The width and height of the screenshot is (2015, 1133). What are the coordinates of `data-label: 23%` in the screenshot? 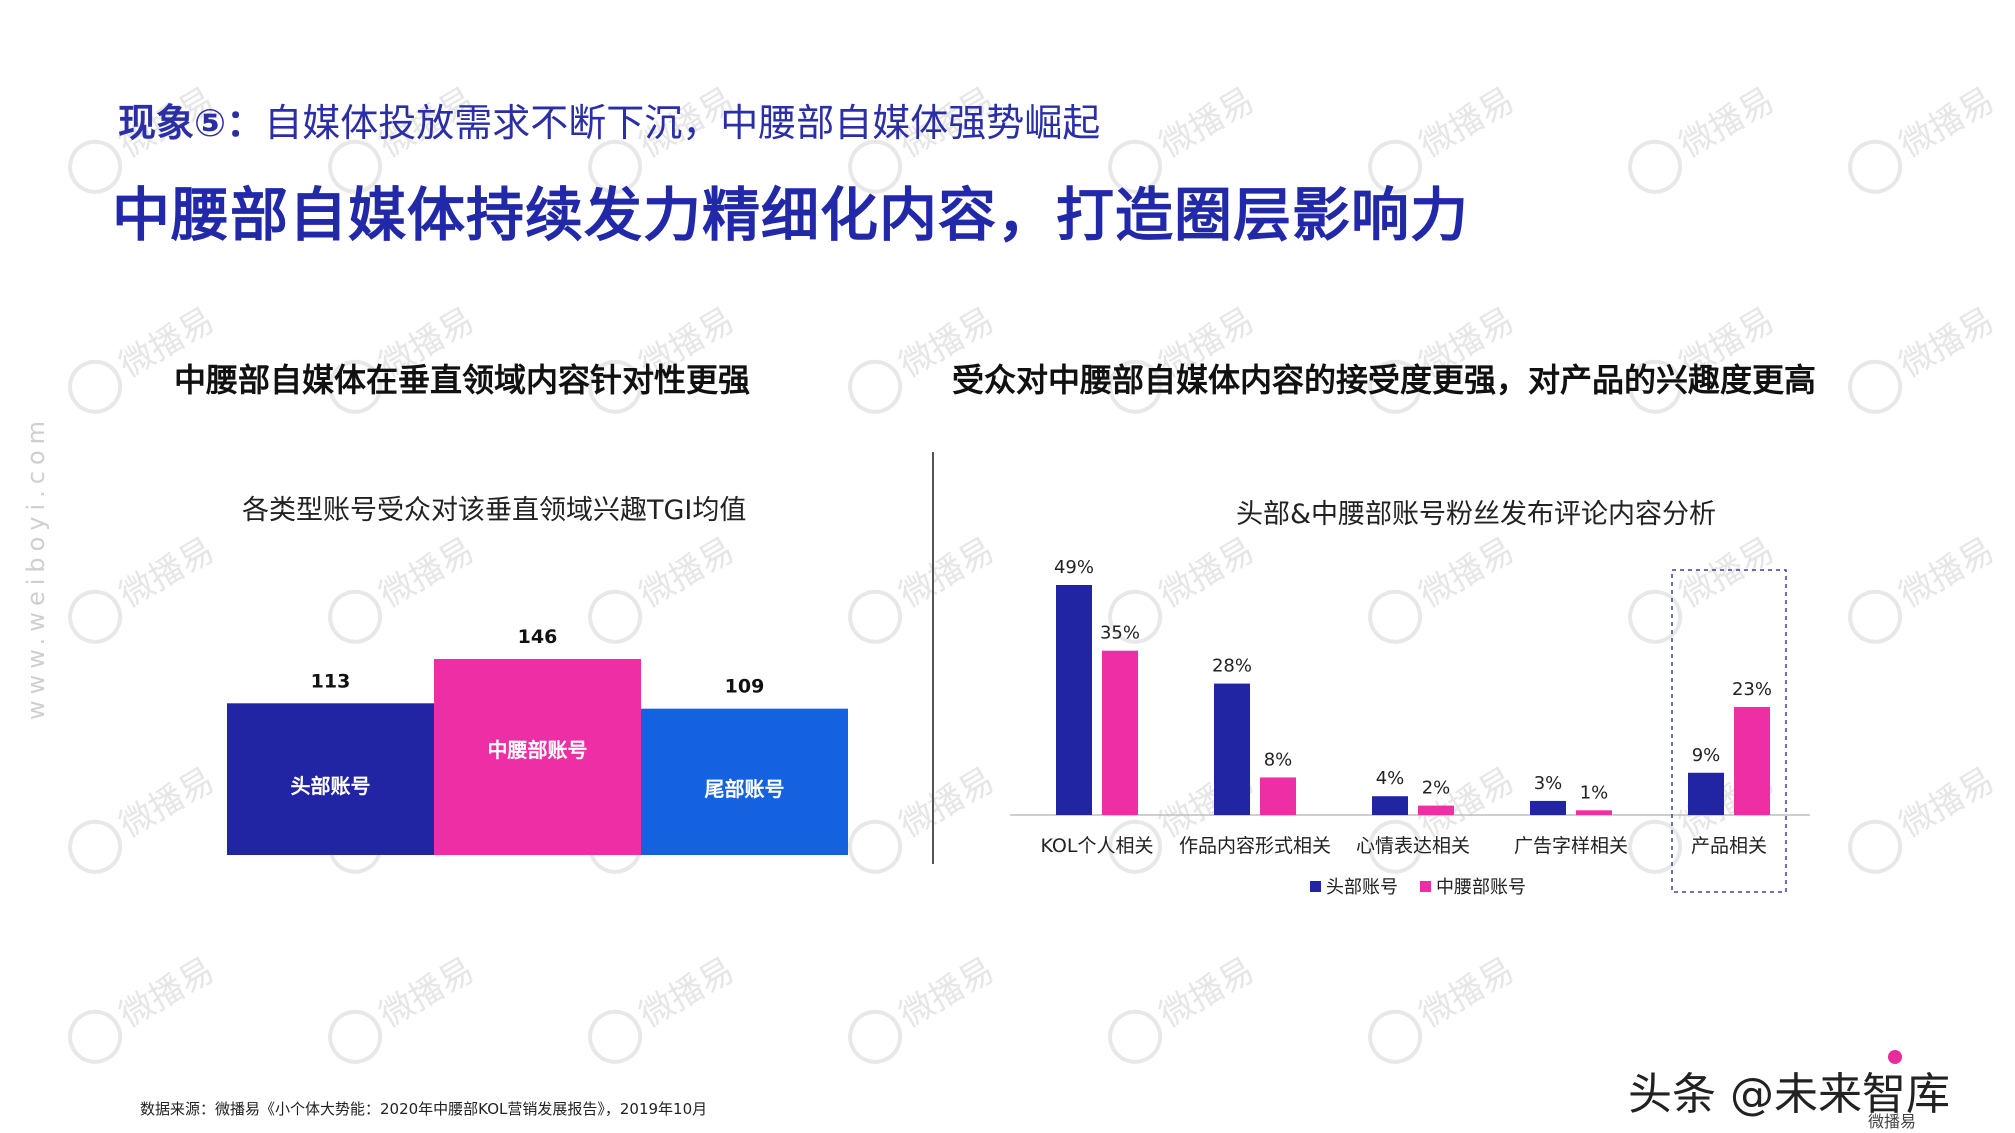 It's located at (1752, 689).